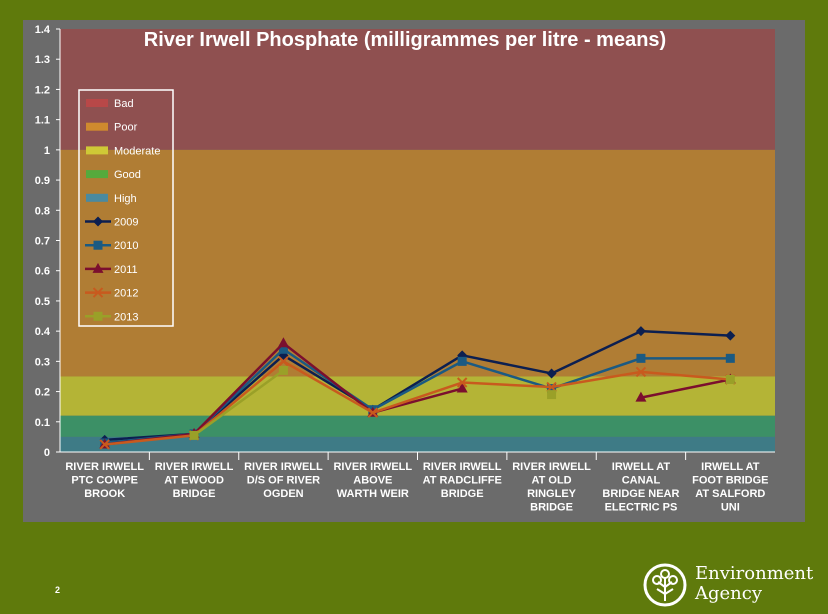 This screenshot has height=614, width=828. Describe the element at coordinates (372, 480) in the screenshot. I see `x-tick-label: RIVER IRWELL ABOVE WARTH WEIR` at that location.